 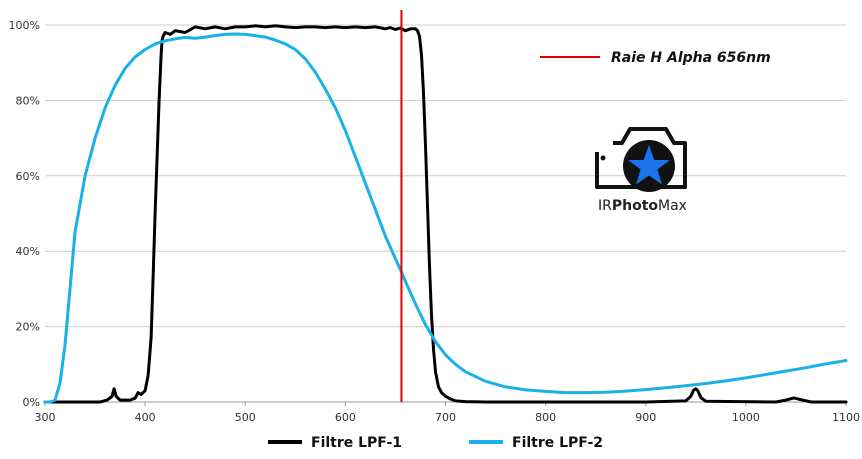 I want to click on legend-item-lpf1: Filtre LPF-1, so click(x=335, y=443).